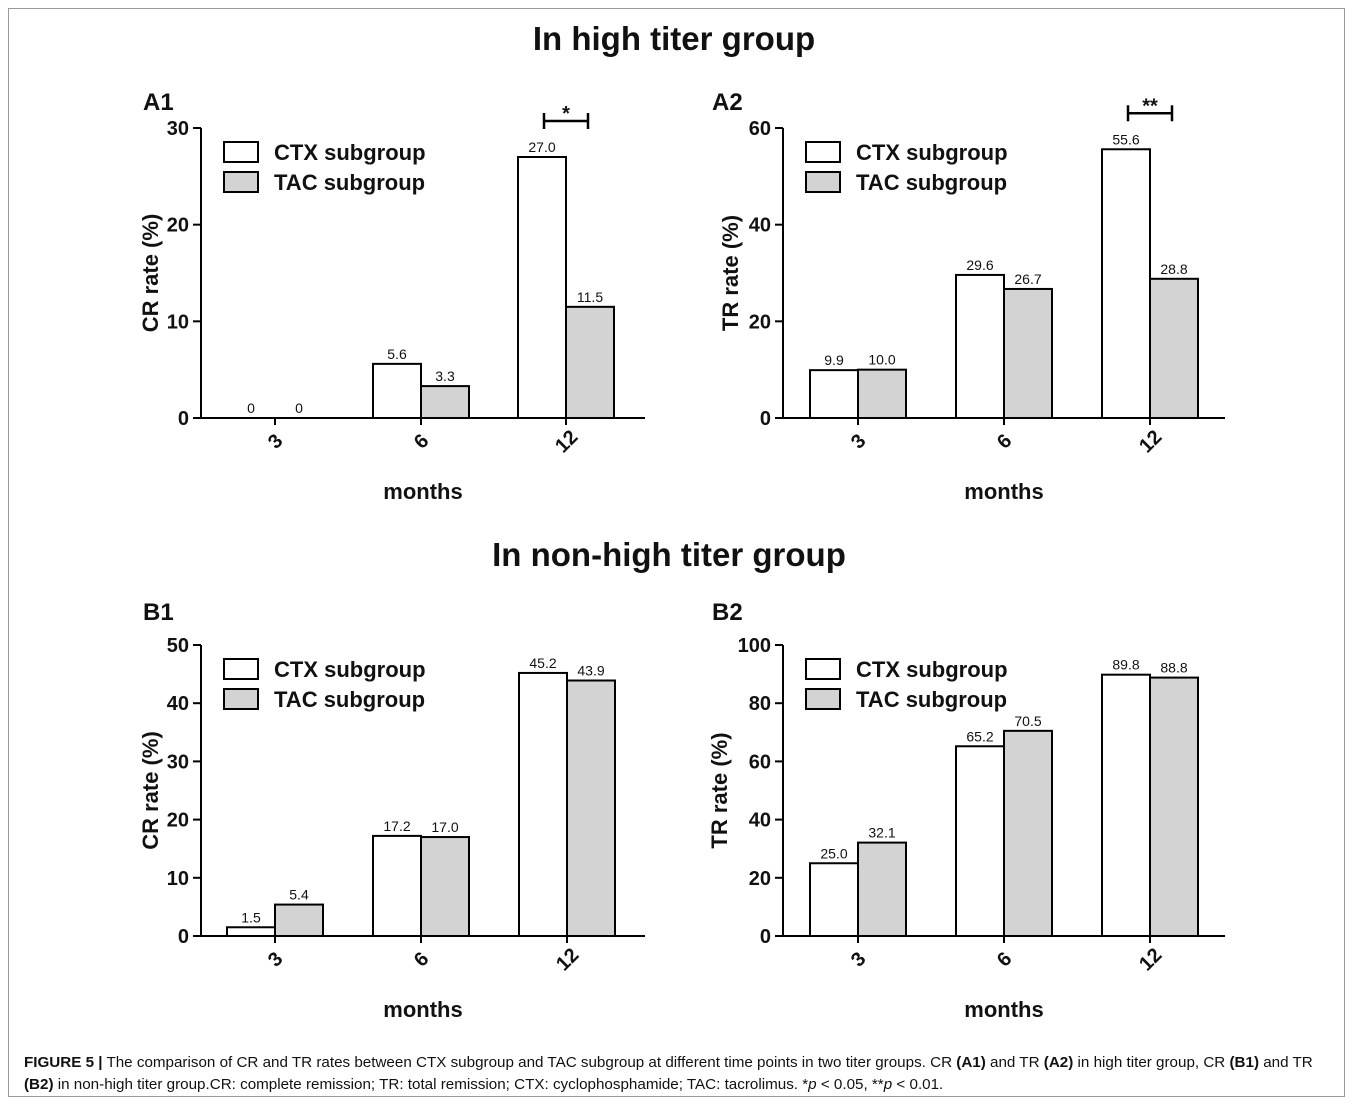 Image resolution: width=1355 pixels, height=1105 pixels. What do you see at coordinates (1125, 139) in the screenshot?
I see `data-label: 55.6` at bounding box center [1125, 139].